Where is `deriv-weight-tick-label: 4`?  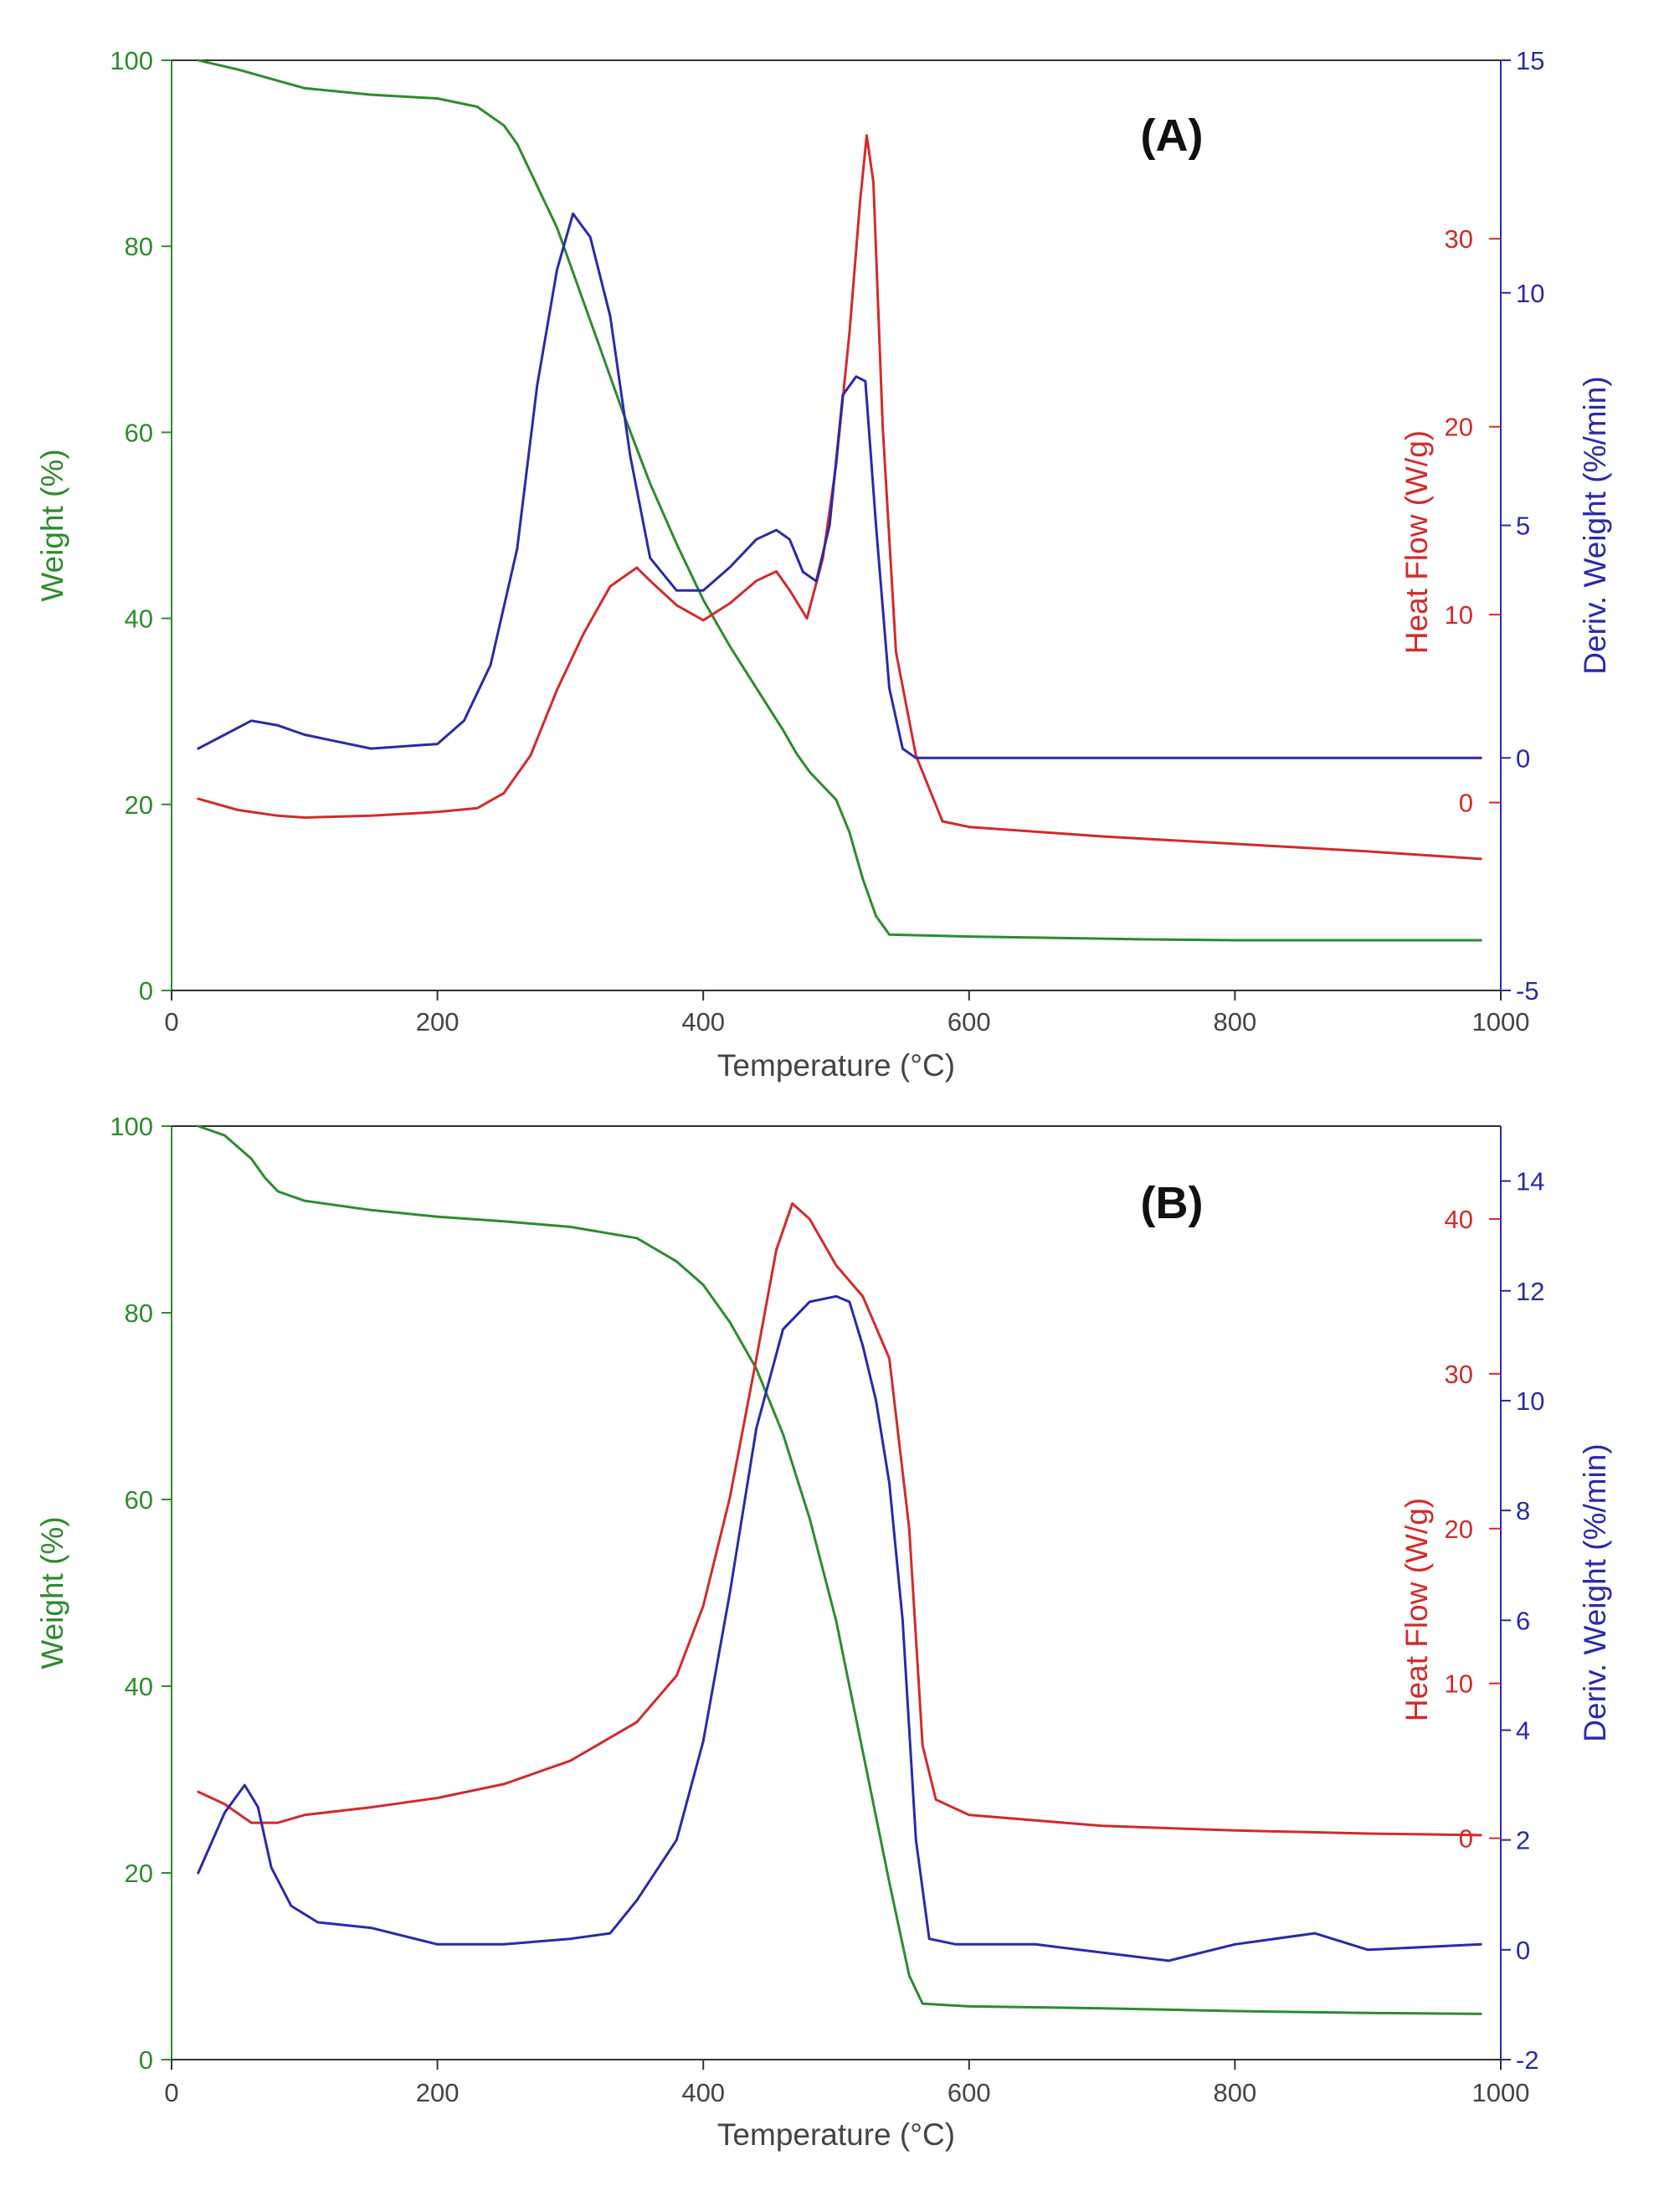 deriv-weight-tick-label: 4 is located at coordinates (1523, 1730).